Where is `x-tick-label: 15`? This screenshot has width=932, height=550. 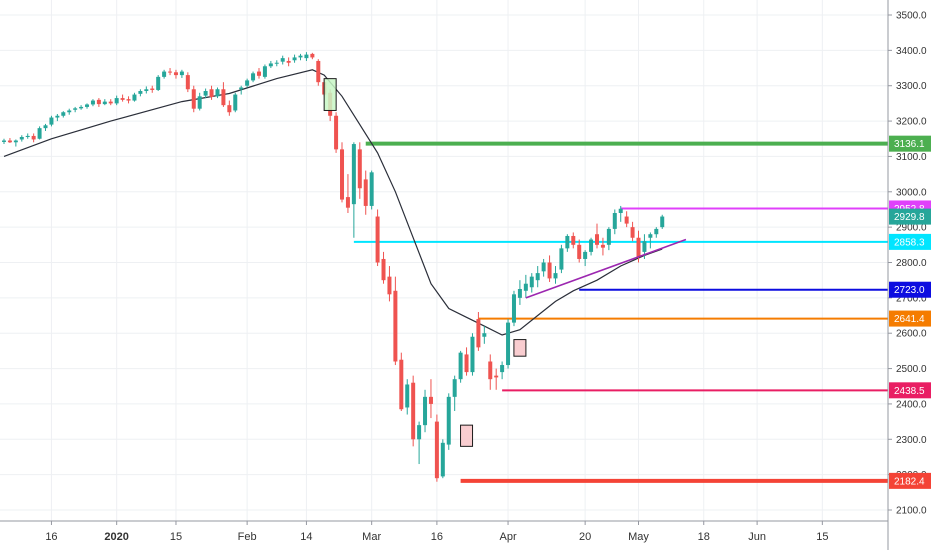 x-tick-label: 15 is located at coordinates (822, 537).